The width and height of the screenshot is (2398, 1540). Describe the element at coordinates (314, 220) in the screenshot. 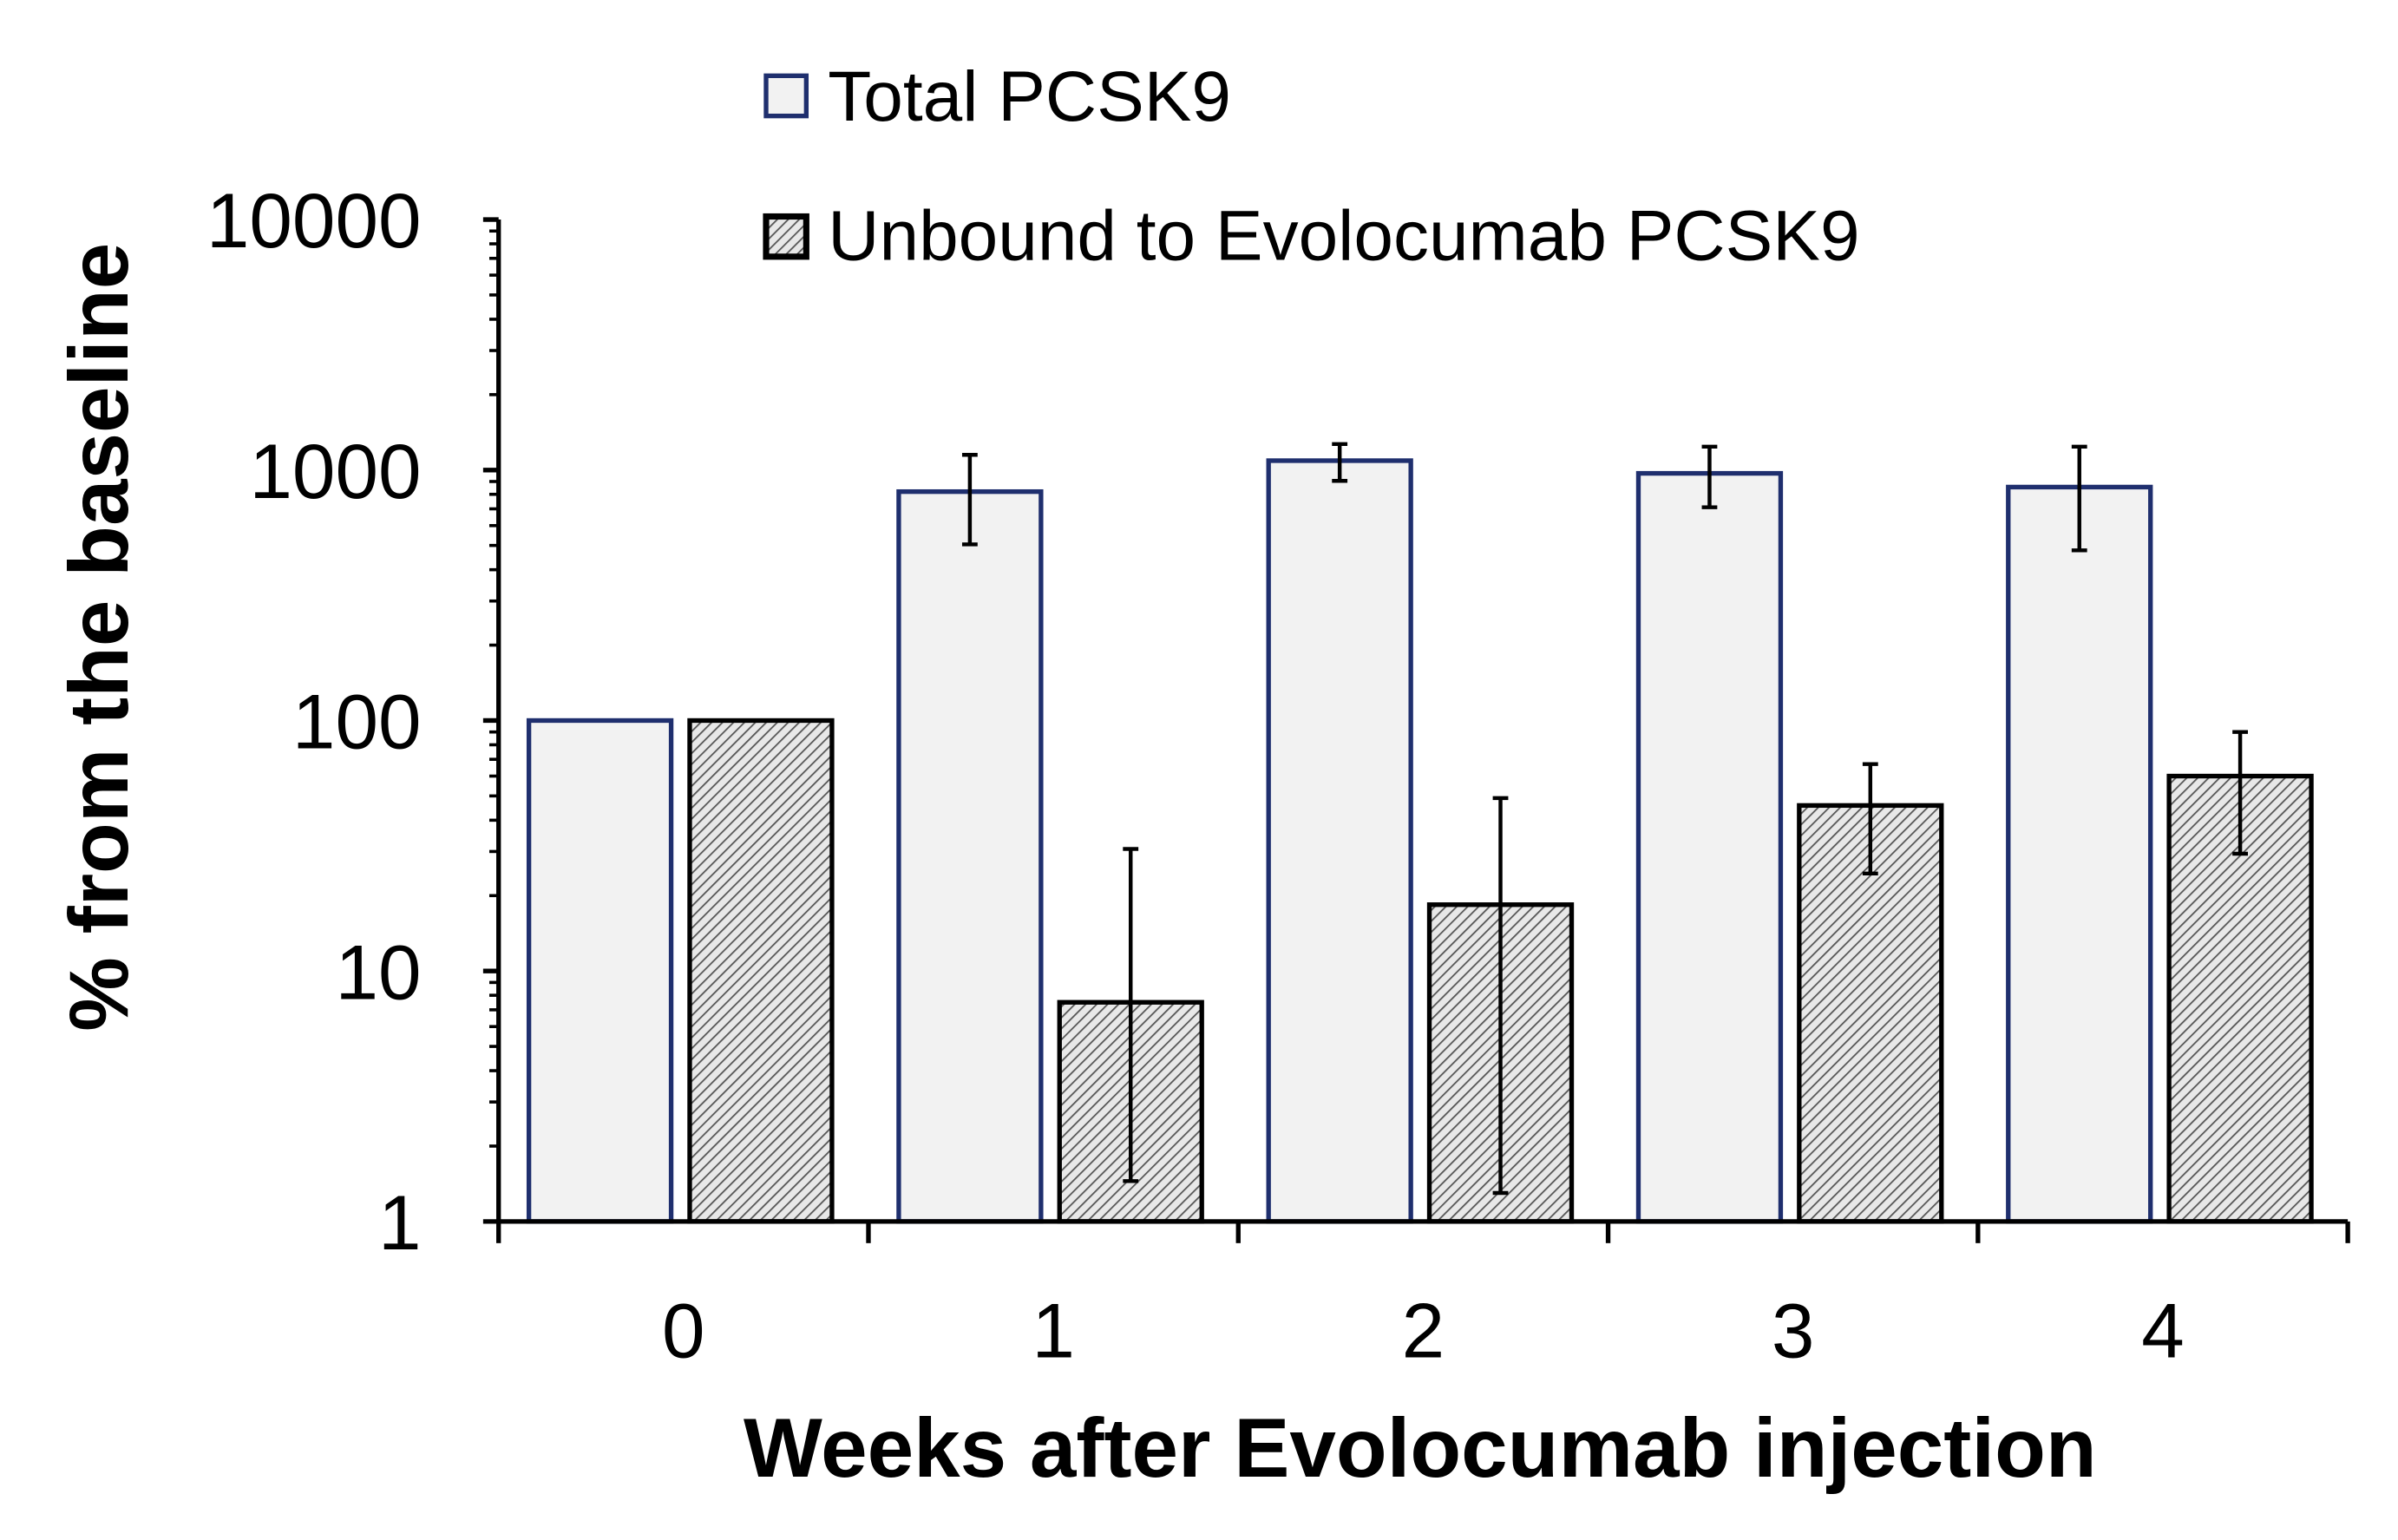

I see `y-tick-label: 10000` at that location.